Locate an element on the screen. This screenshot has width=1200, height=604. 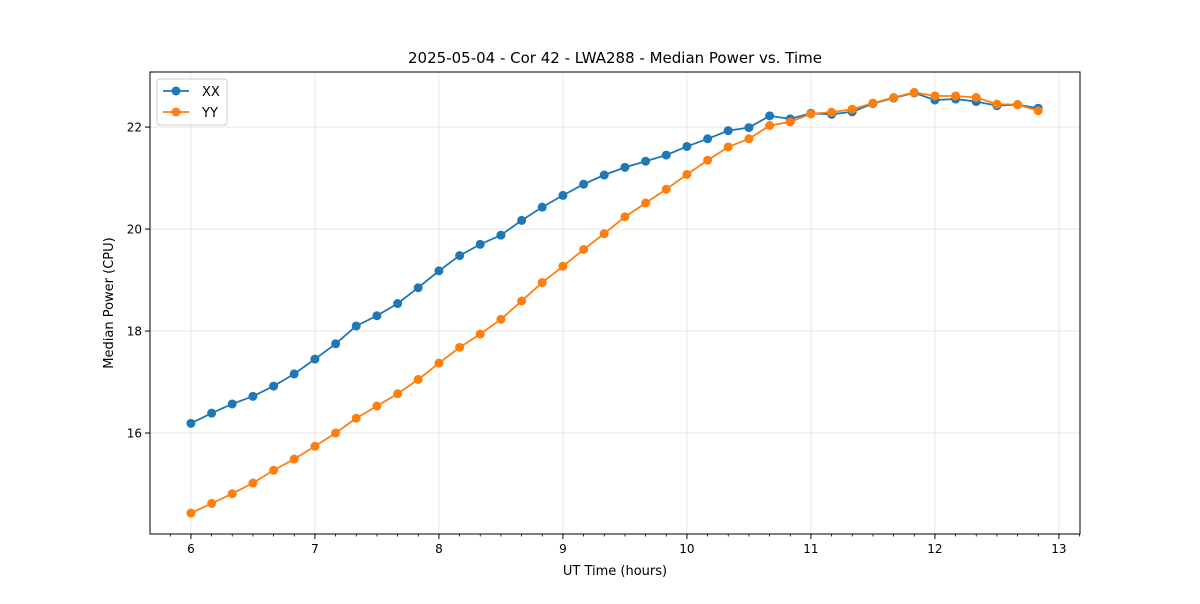
y-axis-label: Median Power (CPU) is located at coordinates (109, 302).